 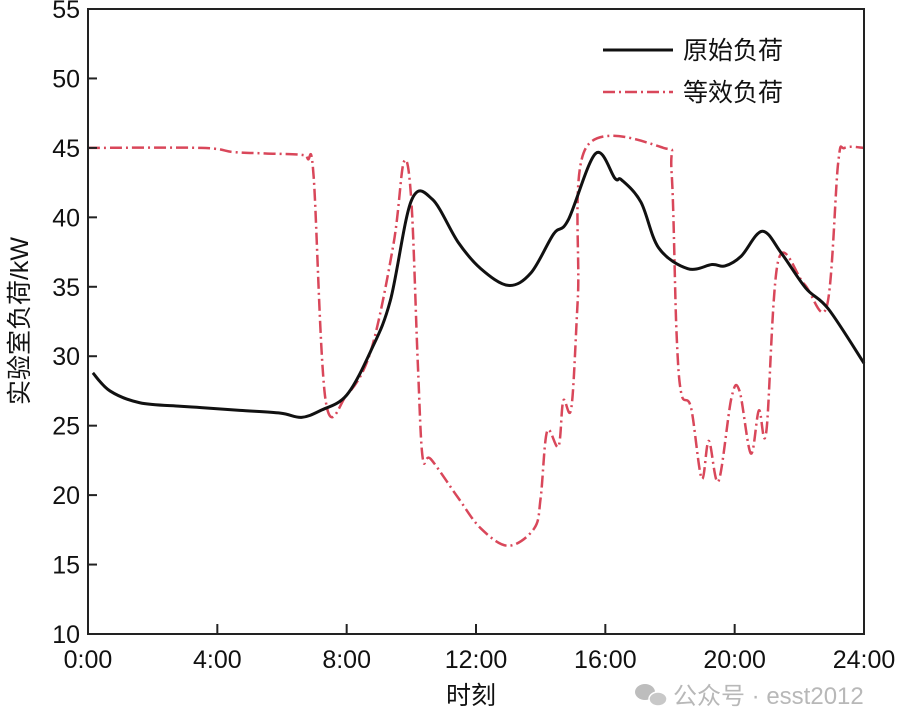 I want to click on y-tick-label: 25, so click(x=66, y=427).